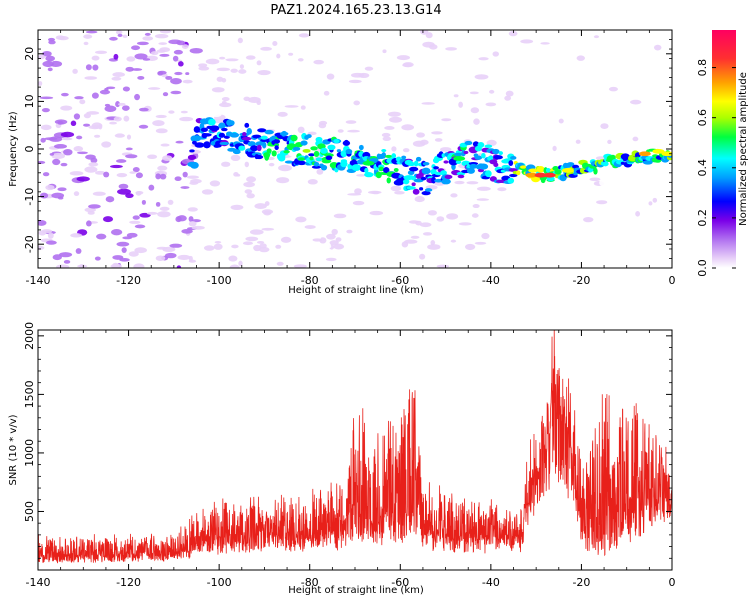 The width and height of the screenshot is (750, 600). I want to click on colorbar-tick-label: 0.0, so click(702, 268).